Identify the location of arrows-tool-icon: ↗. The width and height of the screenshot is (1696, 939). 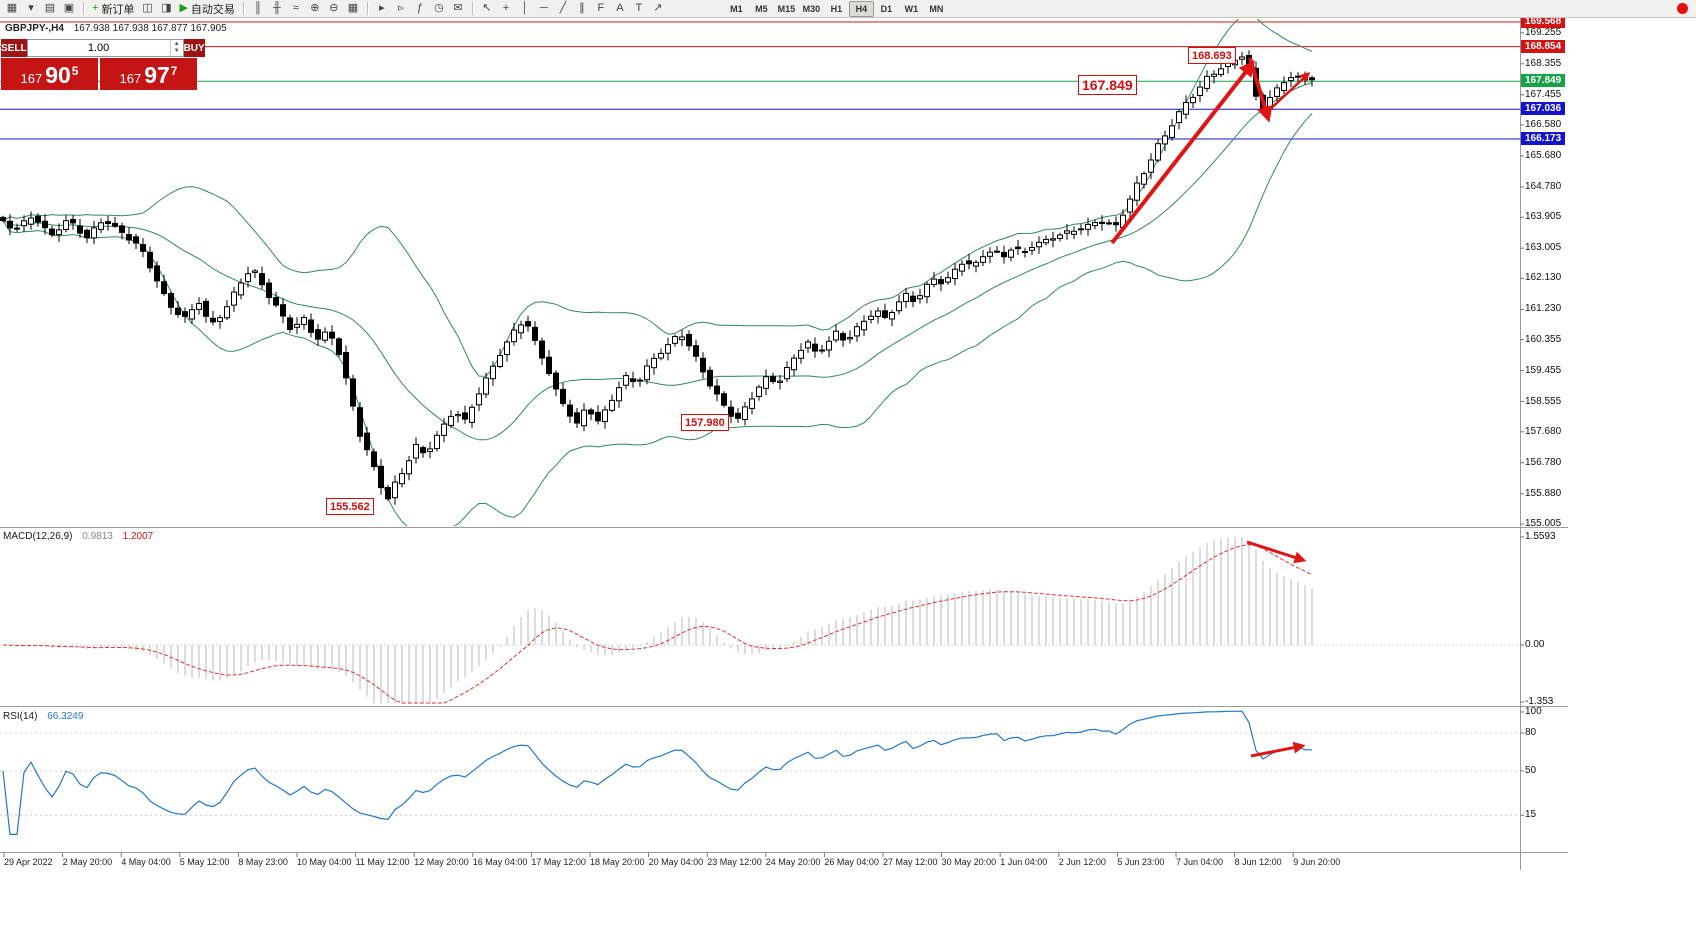
(658, 9).